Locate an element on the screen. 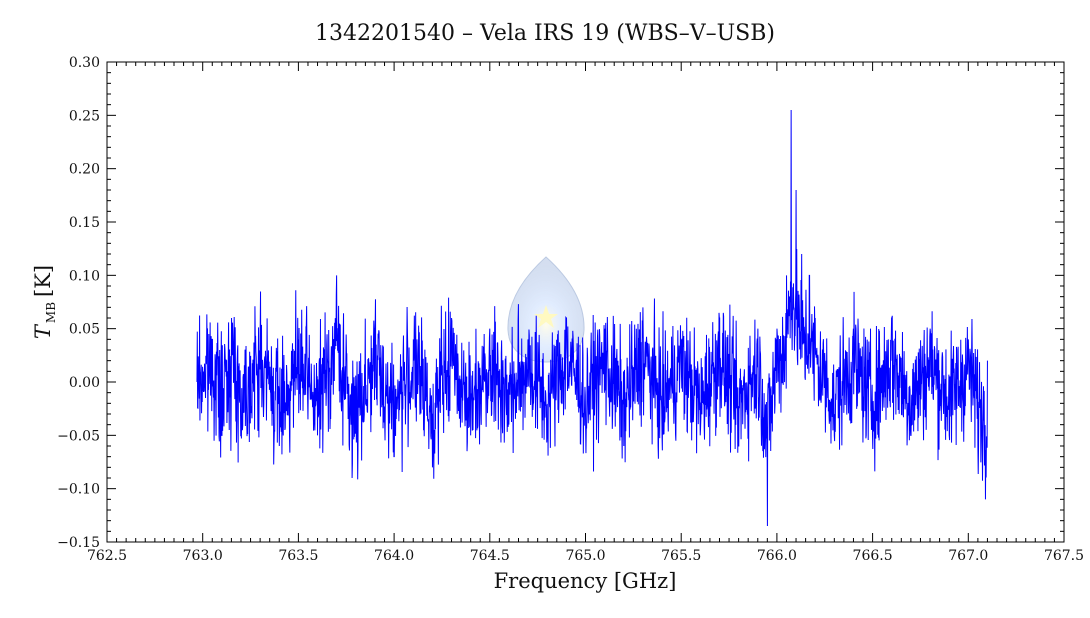  x-tick-label: 763.0 is located at coordinates (203, 556).